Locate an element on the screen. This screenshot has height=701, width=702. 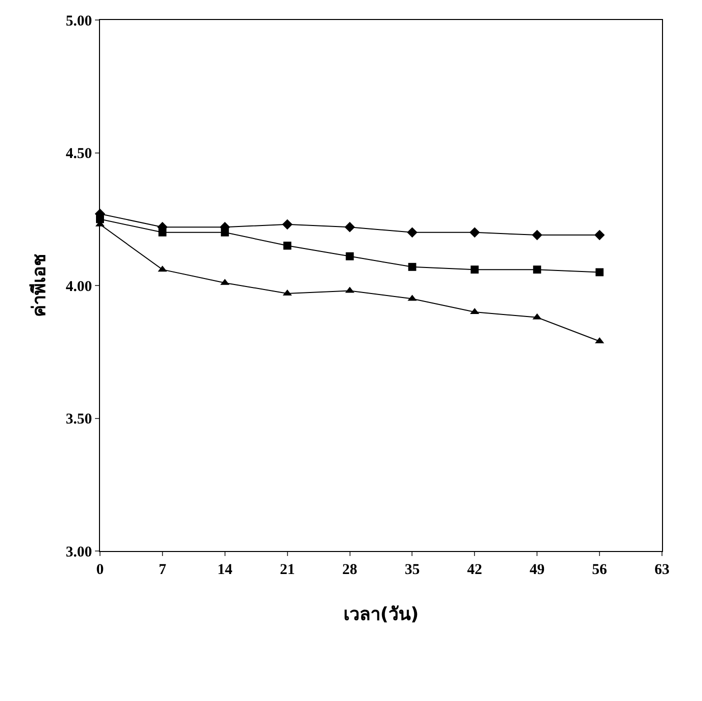
x-tick-label: 49 is located at coordinates (537, 570).